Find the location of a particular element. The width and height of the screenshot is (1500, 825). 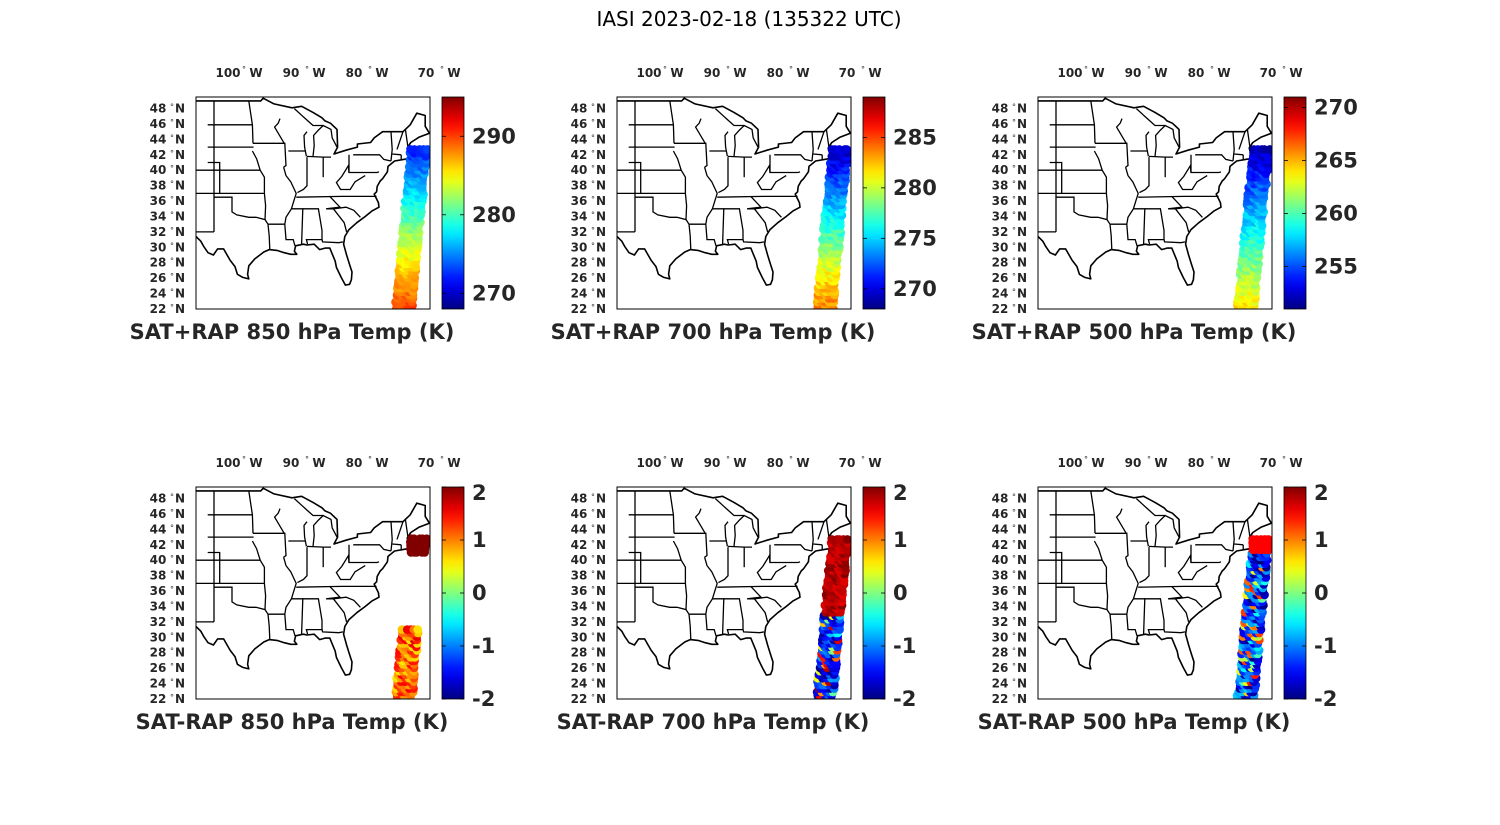

lat-label: 48 is located at coordinates (1000, 499).